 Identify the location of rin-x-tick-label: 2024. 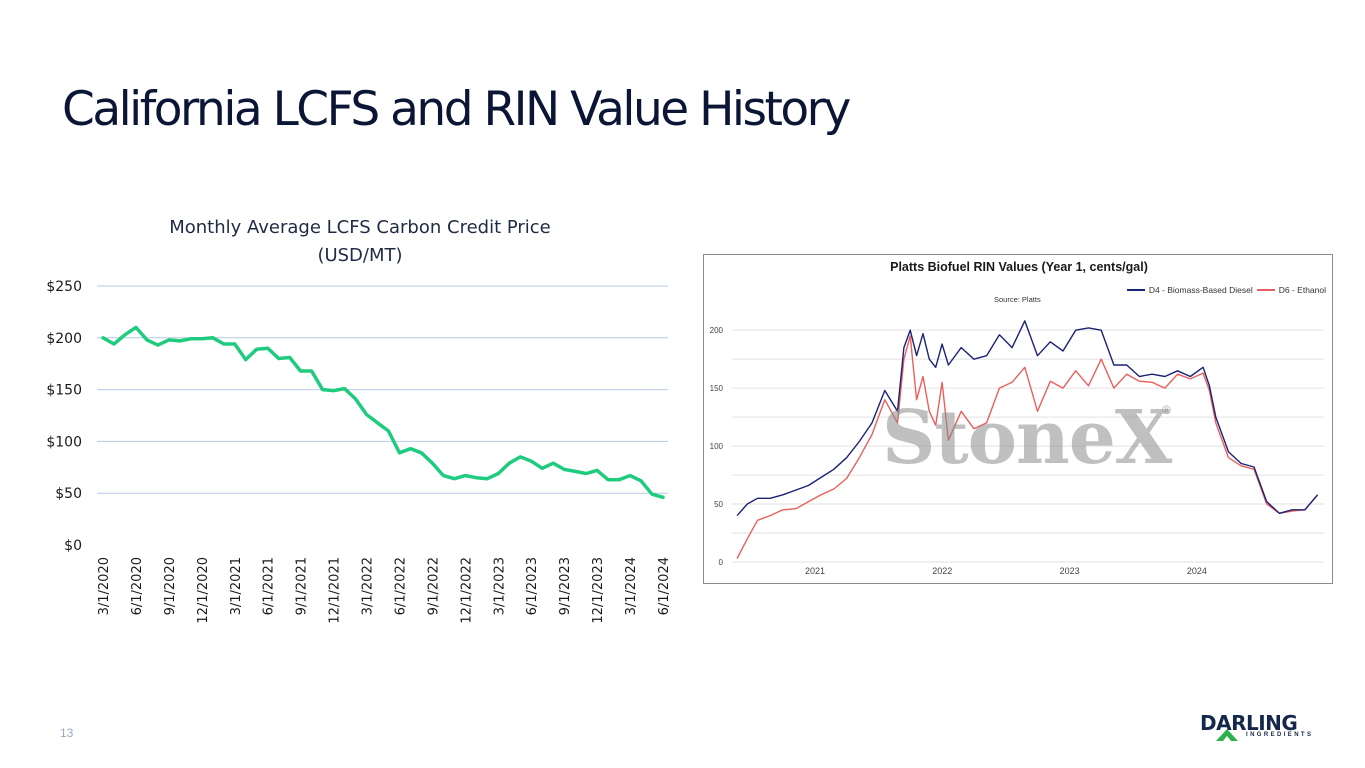
(1197, 571).